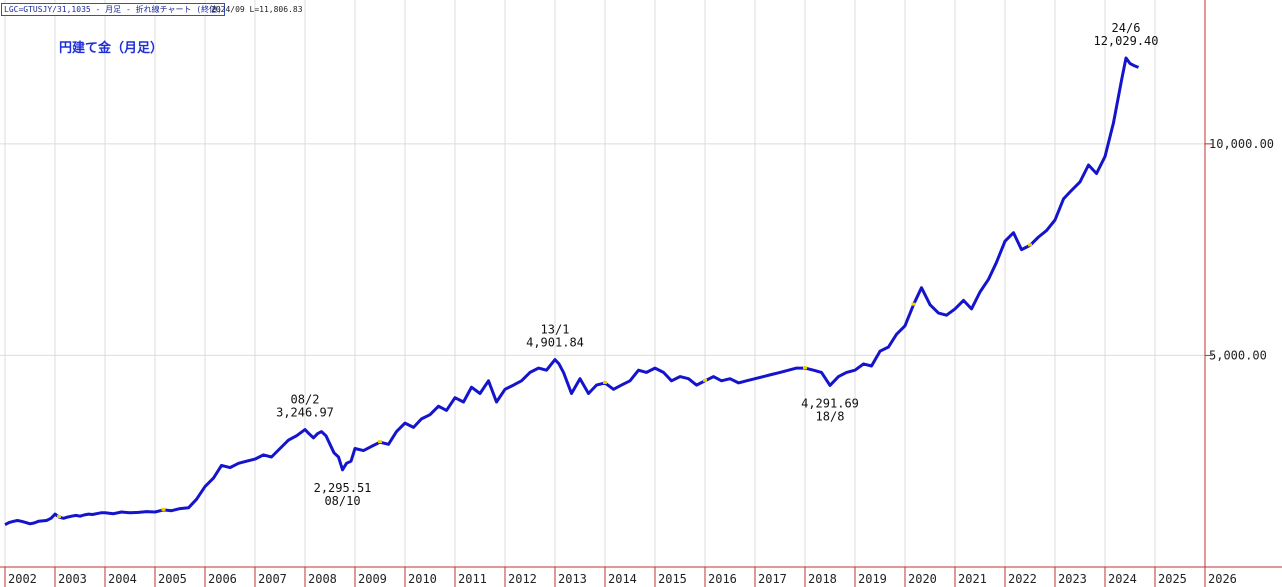  What do you see at coordinates (113, 9) in the screenshot?
I see `symbol-label: LGC=GTUSJY/31,1035 - 月足 - 折れ線チャート (終値)` at bounding box center [113, 9].